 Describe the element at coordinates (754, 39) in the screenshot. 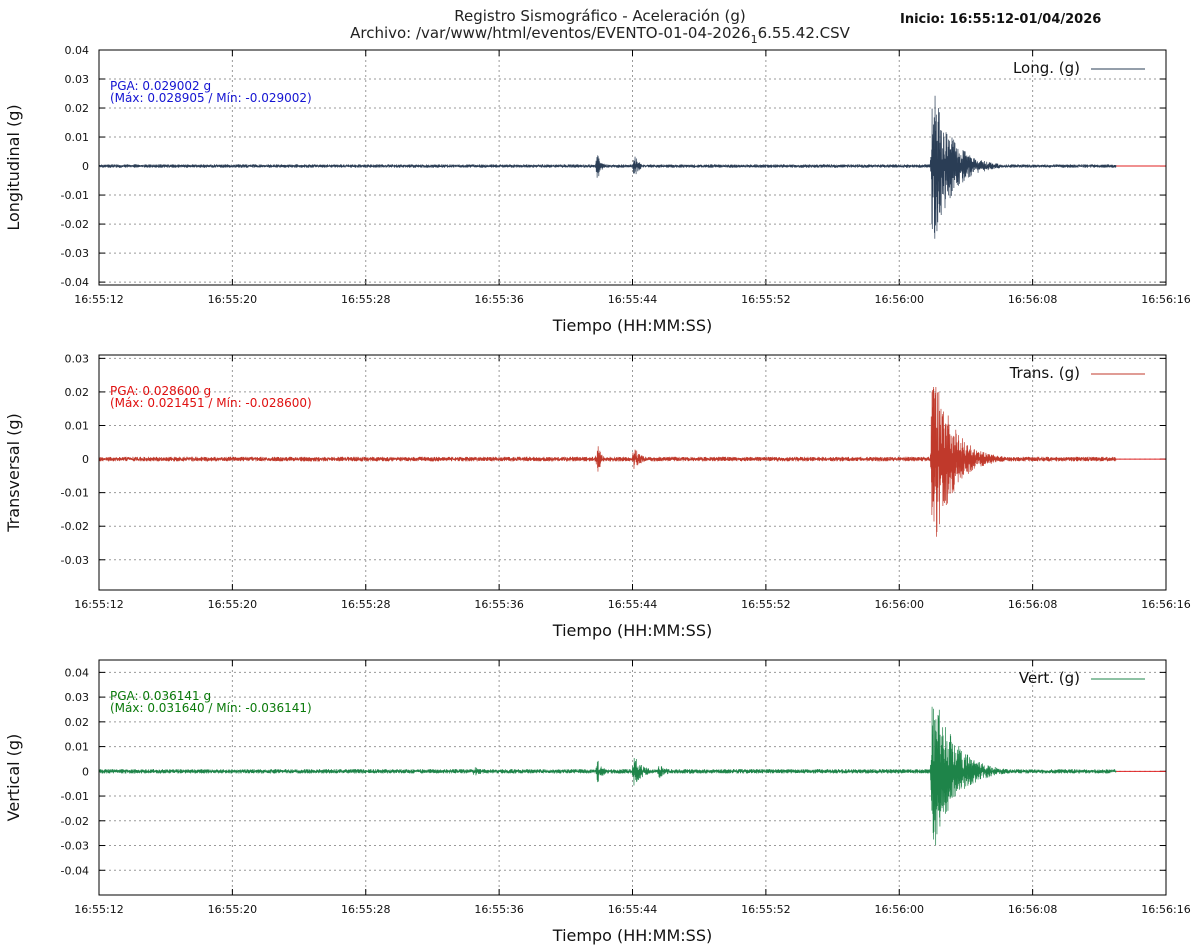

I see `chart-subtitle-subscript: 1` at that location.